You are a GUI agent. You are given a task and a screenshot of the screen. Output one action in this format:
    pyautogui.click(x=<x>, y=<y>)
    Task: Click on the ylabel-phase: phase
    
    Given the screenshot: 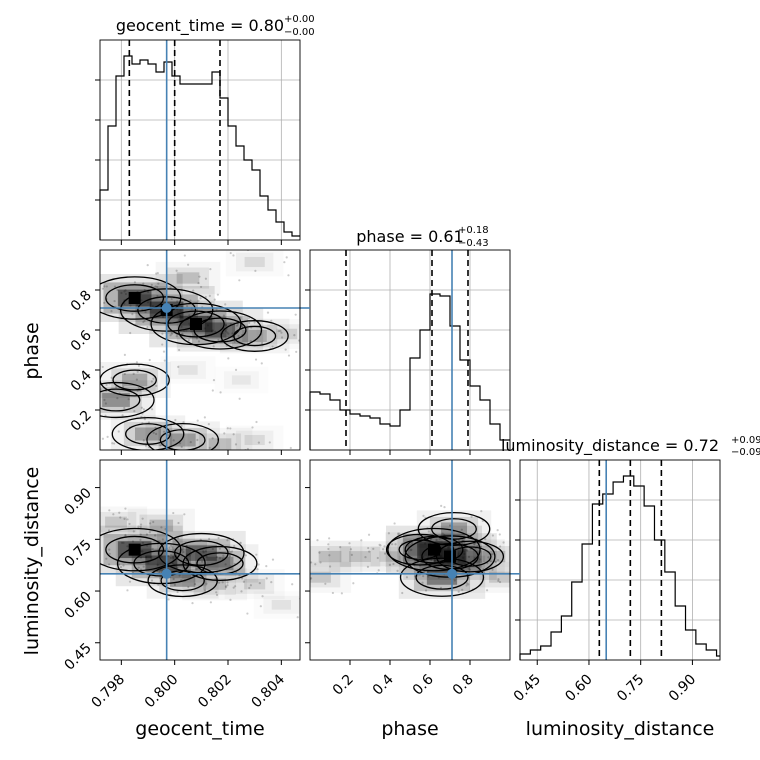 What is the action you would take?
    pyautogui.click(x=32, y=350)
    